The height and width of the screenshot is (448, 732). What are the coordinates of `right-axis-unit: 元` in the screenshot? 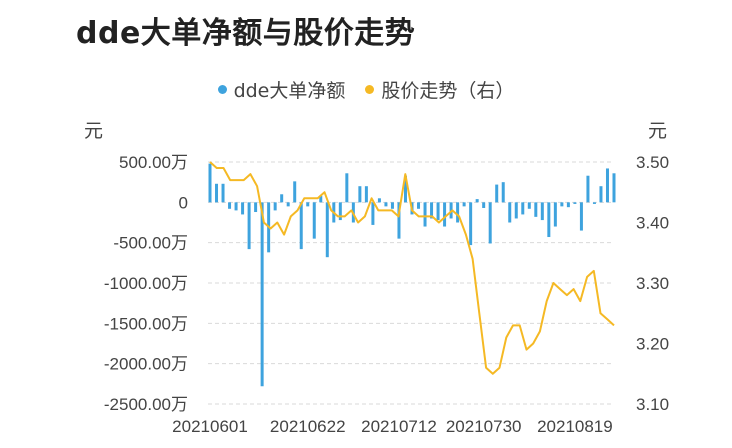 It's located at (658, 131).